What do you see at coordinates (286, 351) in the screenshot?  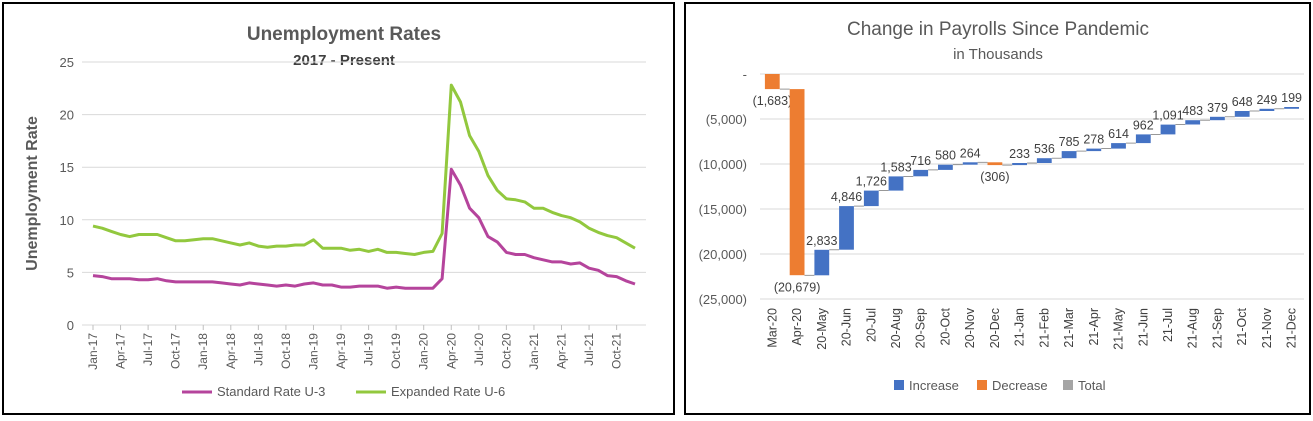 I see `x-tick-label: Oct-18` at bounding box center [286, 351].